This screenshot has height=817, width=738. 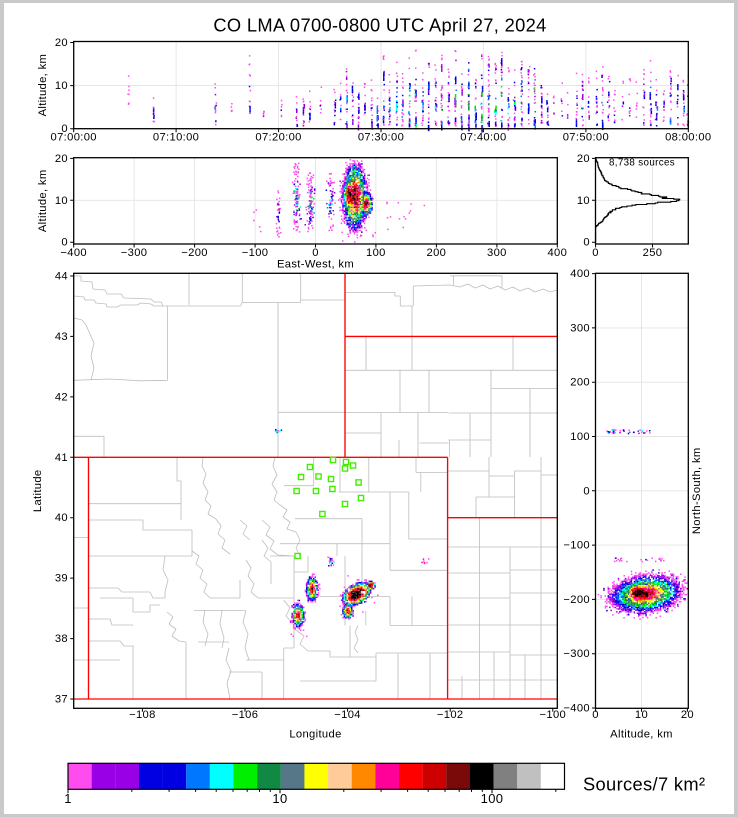 What do you see at coordinates (642, 163) in the screenshot?
I see `svg-text: 8,738 sources` at bounding box center [642, 163].